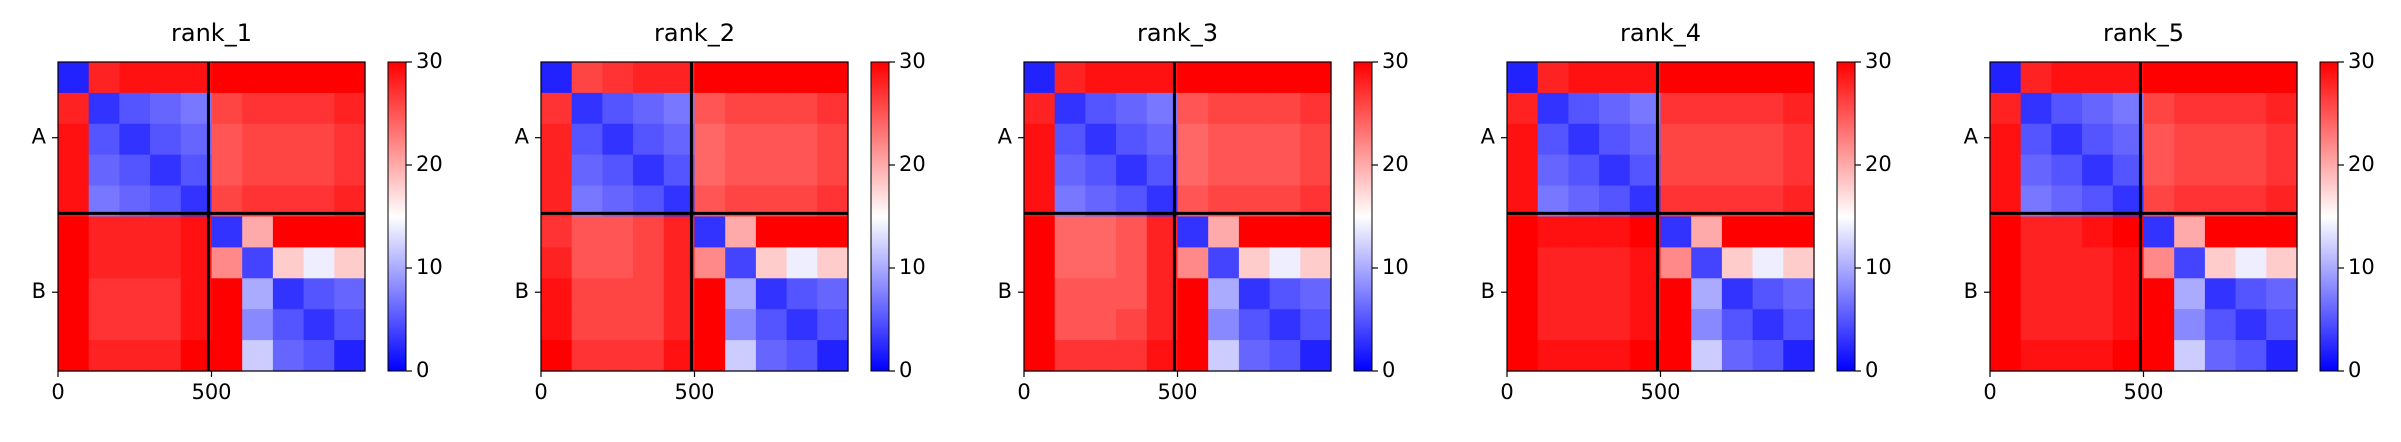  Describe the element at coordinates (397, 216) in the screenshot. I see `colorbar` at that location.